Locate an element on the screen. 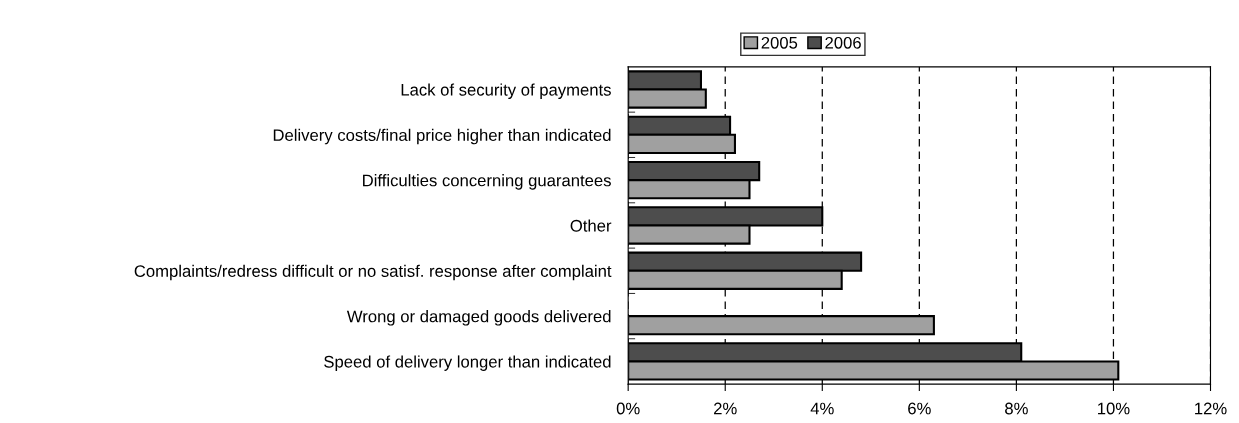  y-tick-label: Lack of security of payments is located at coordinates (506, 91).